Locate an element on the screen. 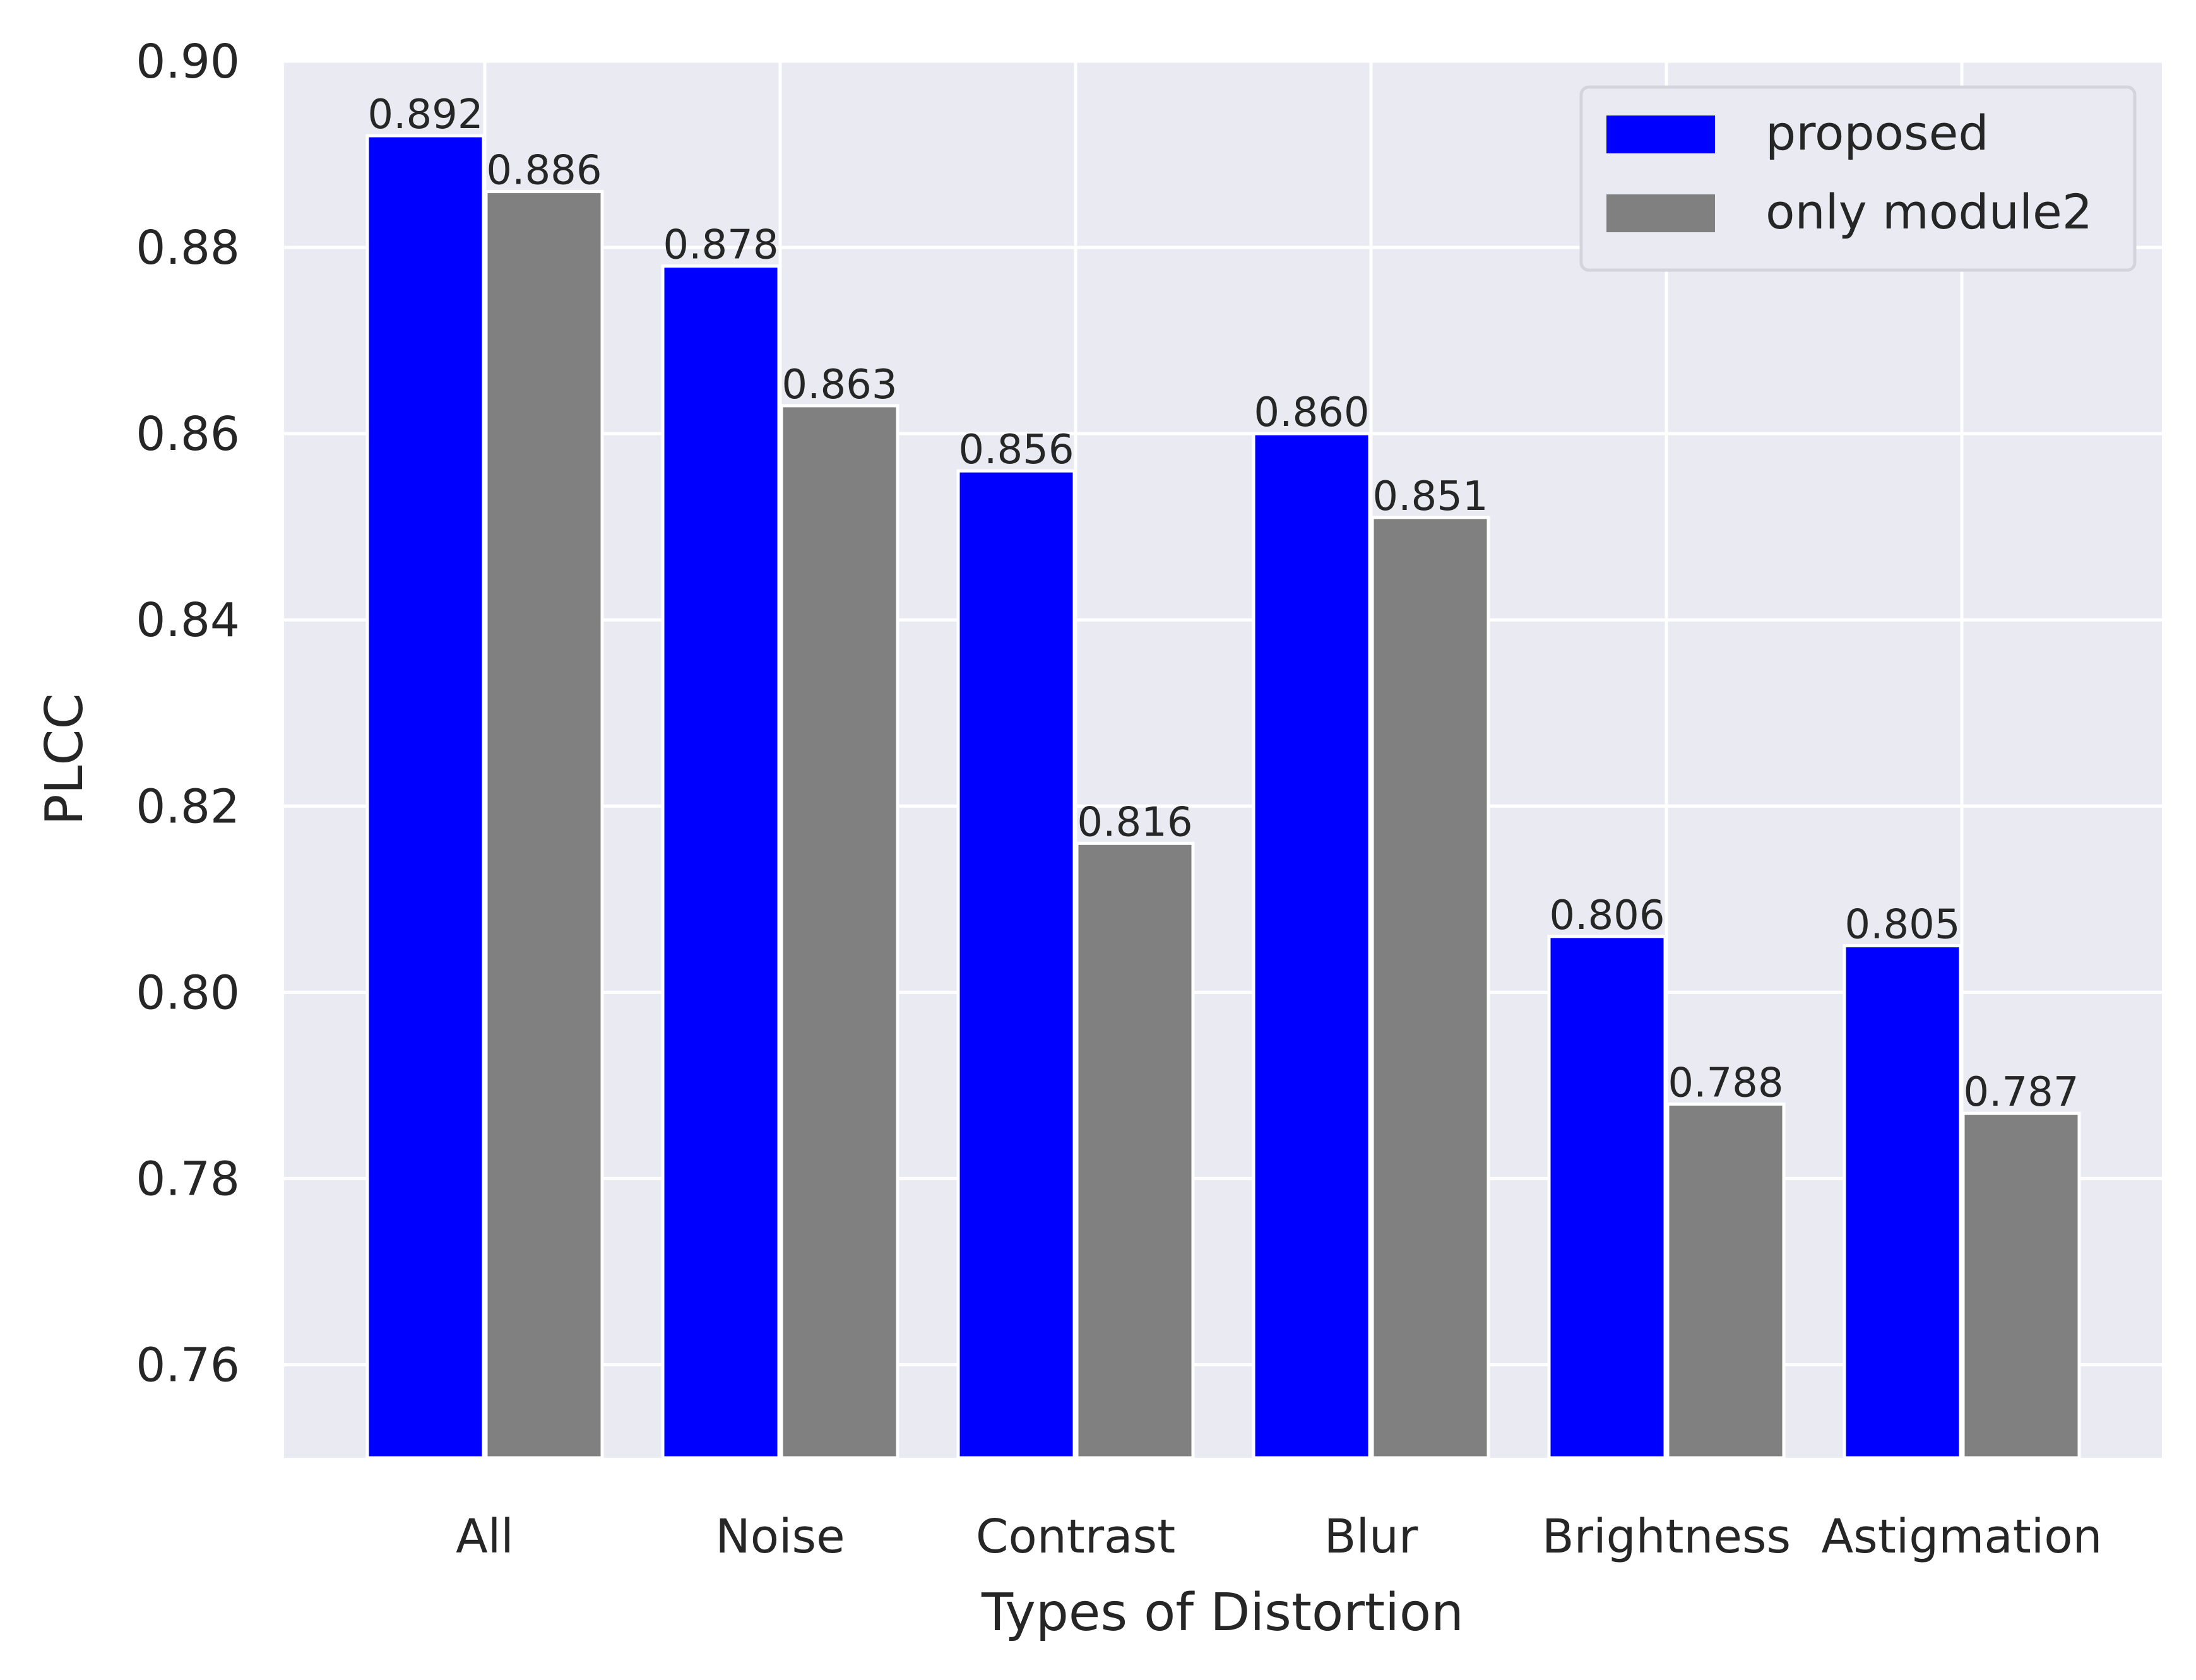 The image size is (2196, 1680). legend-box is located at coordinates (1858, 178).